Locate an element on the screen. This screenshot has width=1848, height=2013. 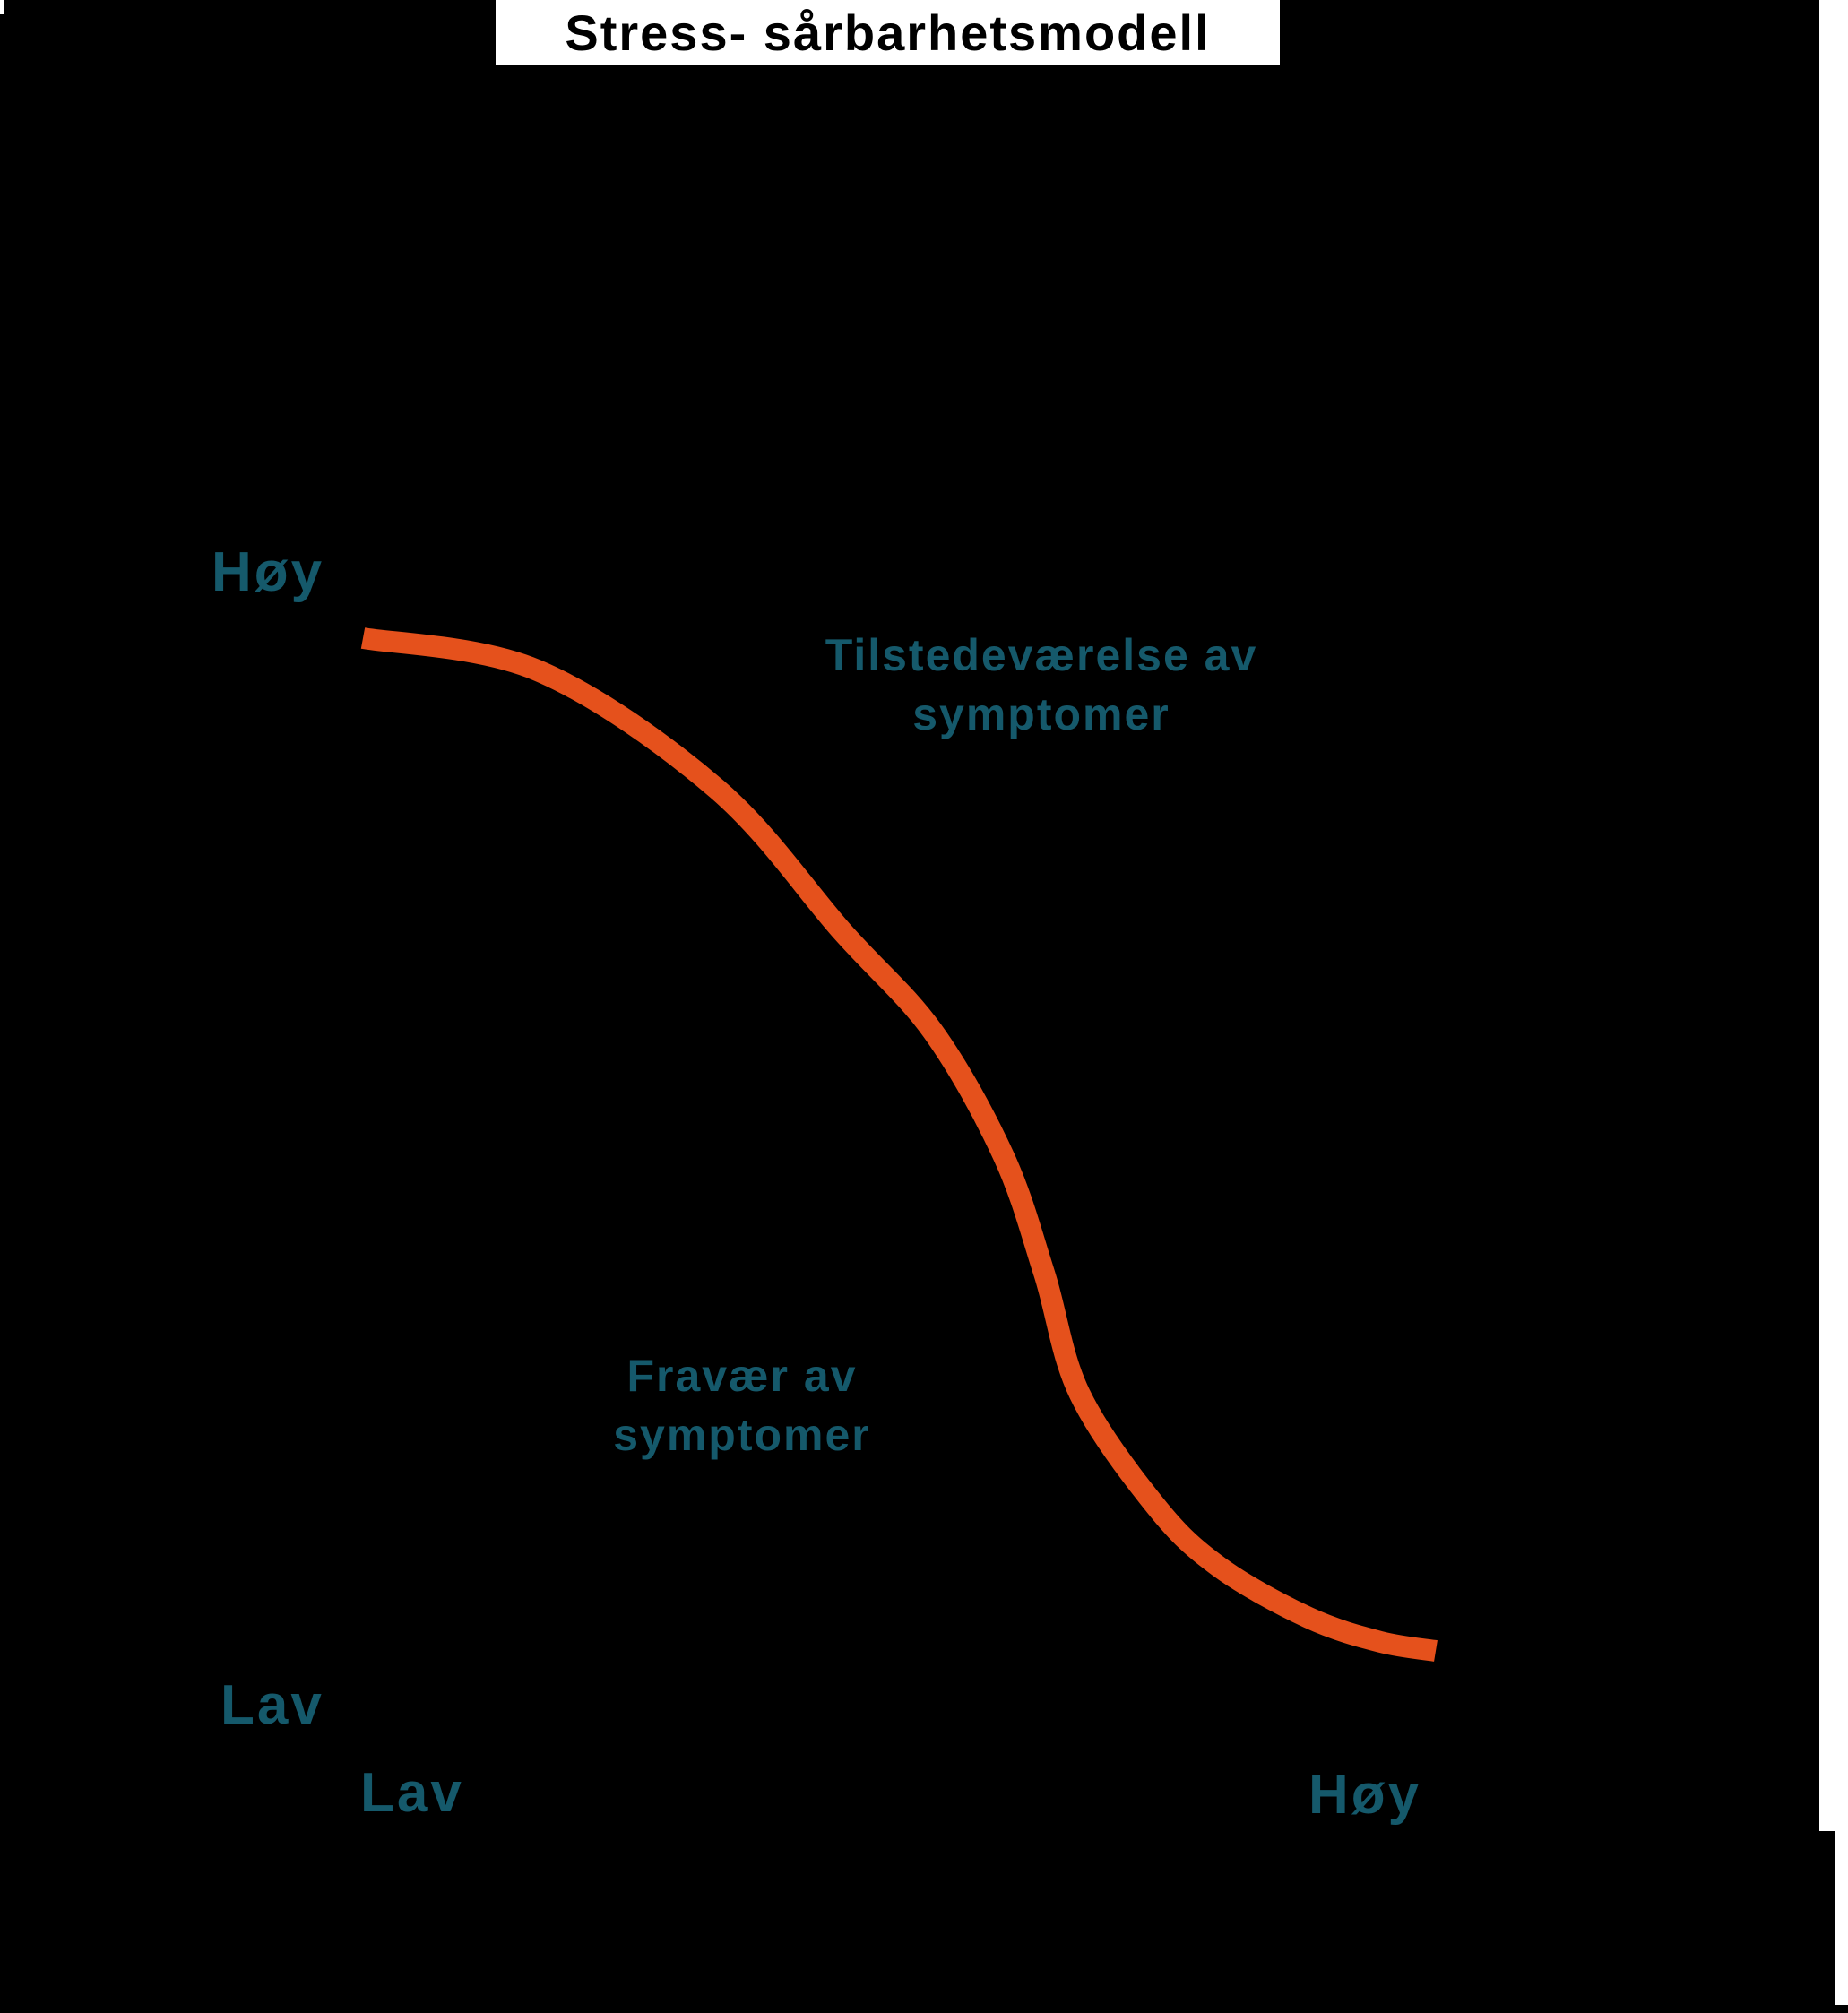
right-edge-white-strip-lower is located at coordinates (1841, 1918).